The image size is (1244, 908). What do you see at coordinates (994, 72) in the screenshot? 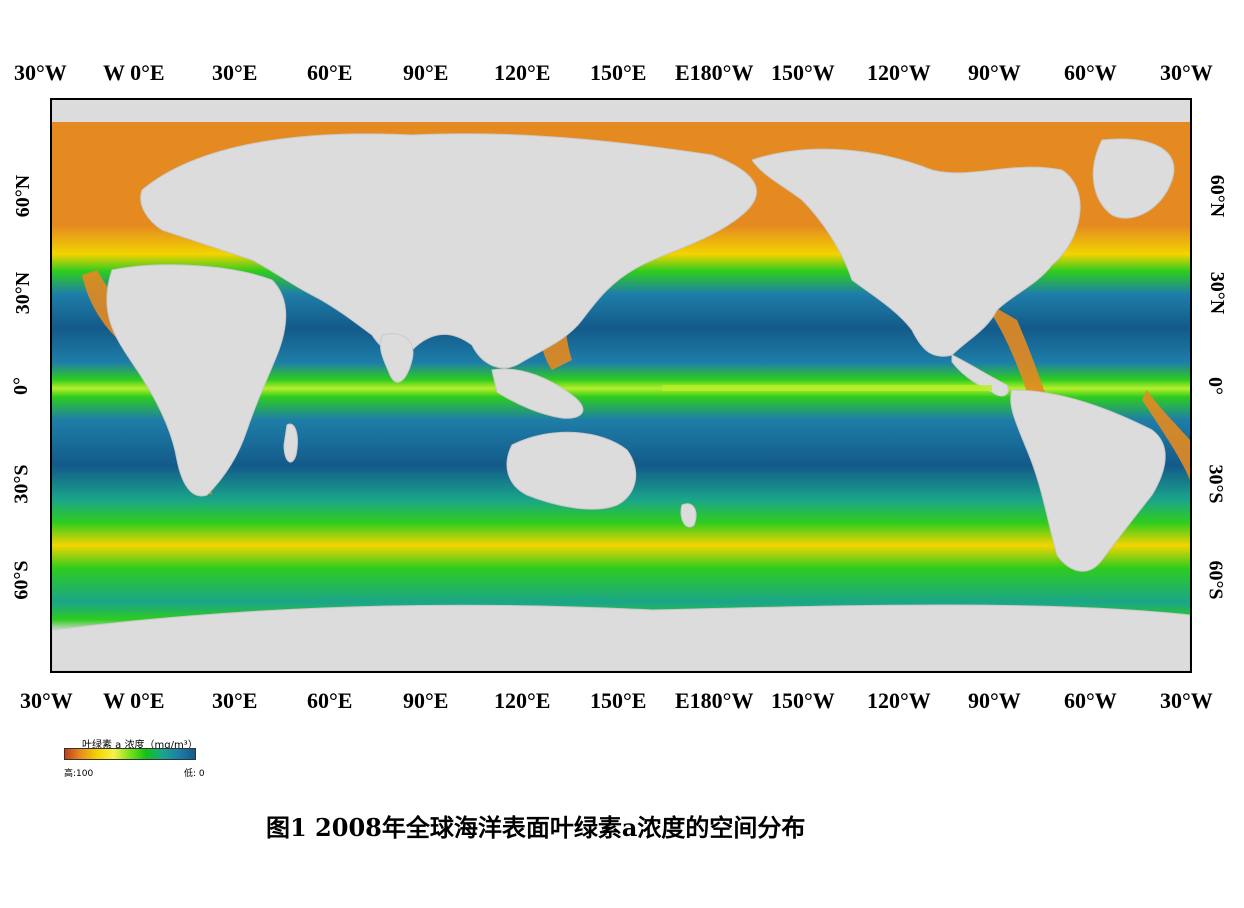
I see `top-lon-label: 90°W` at bounding box center [994, 72].